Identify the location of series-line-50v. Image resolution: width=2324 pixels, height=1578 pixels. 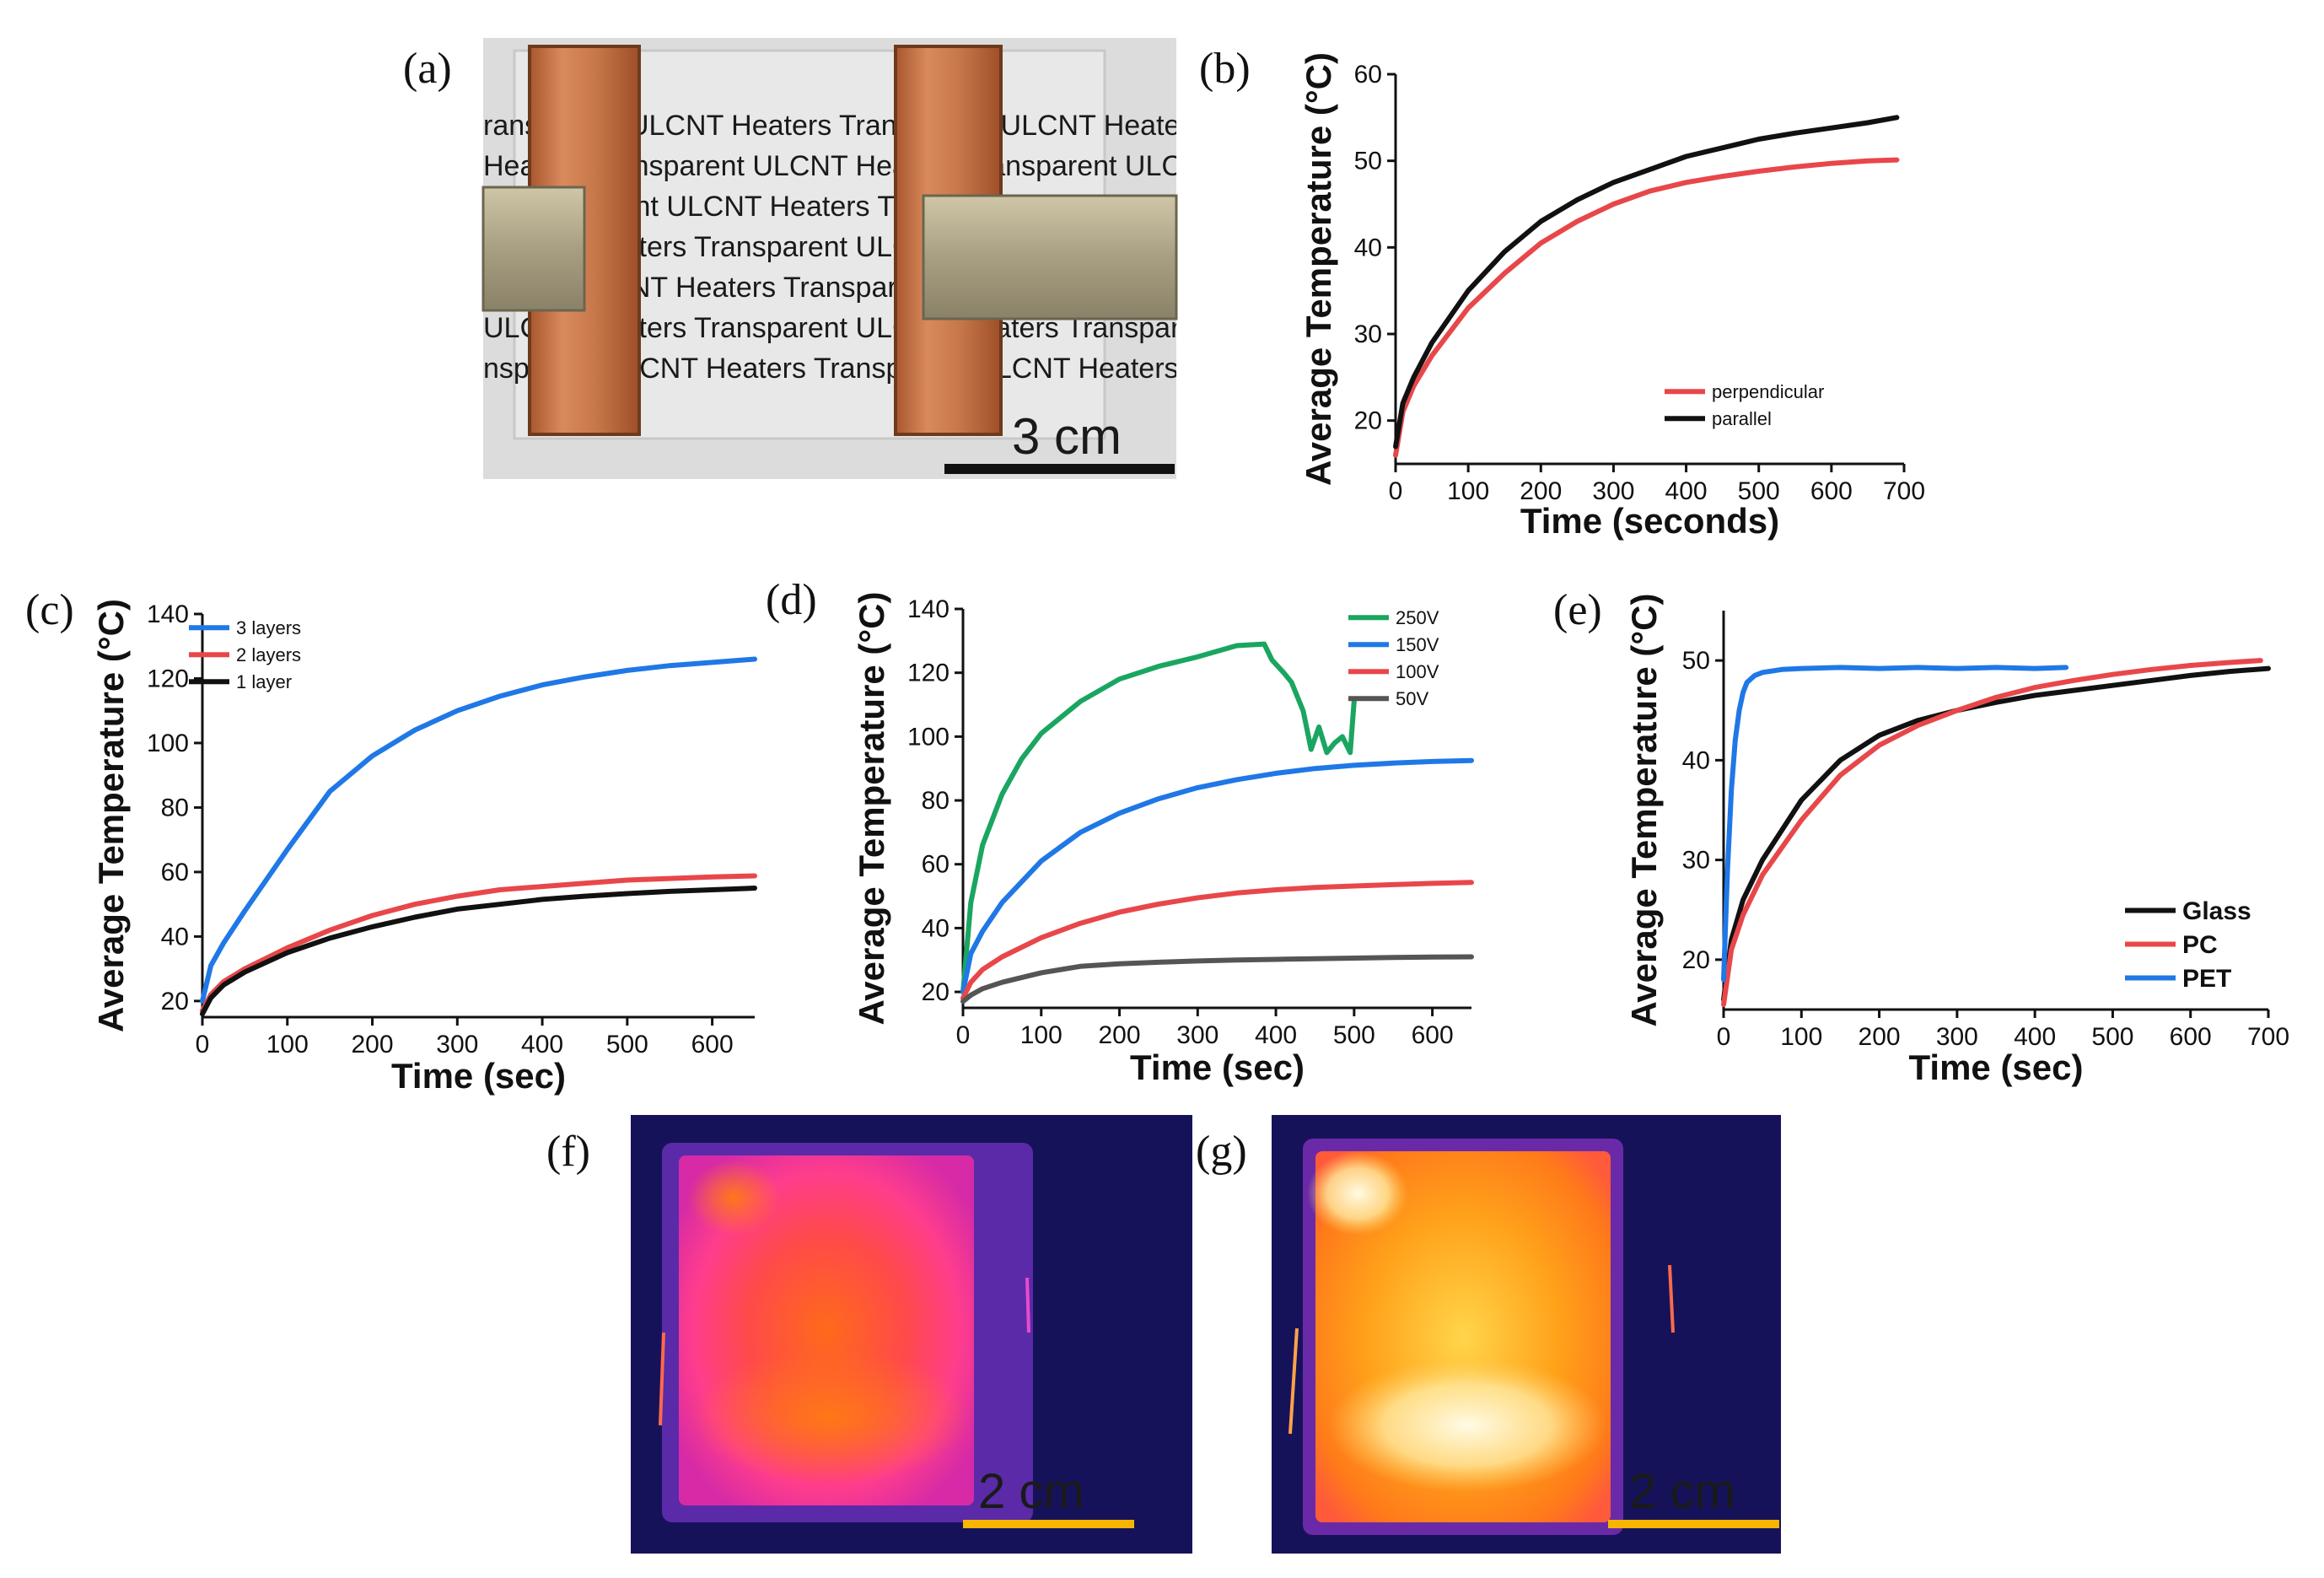
(1217, 979).